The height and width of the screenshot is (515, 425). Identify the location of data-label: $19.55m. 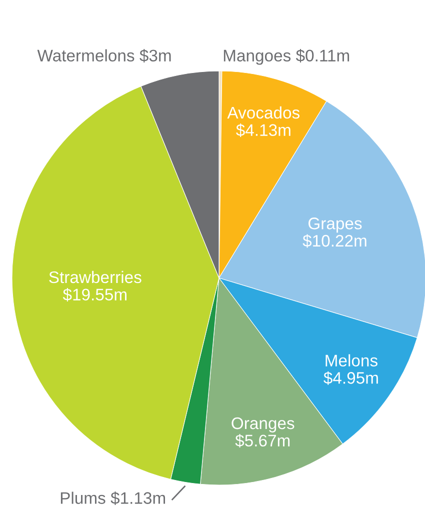
(94, 295).